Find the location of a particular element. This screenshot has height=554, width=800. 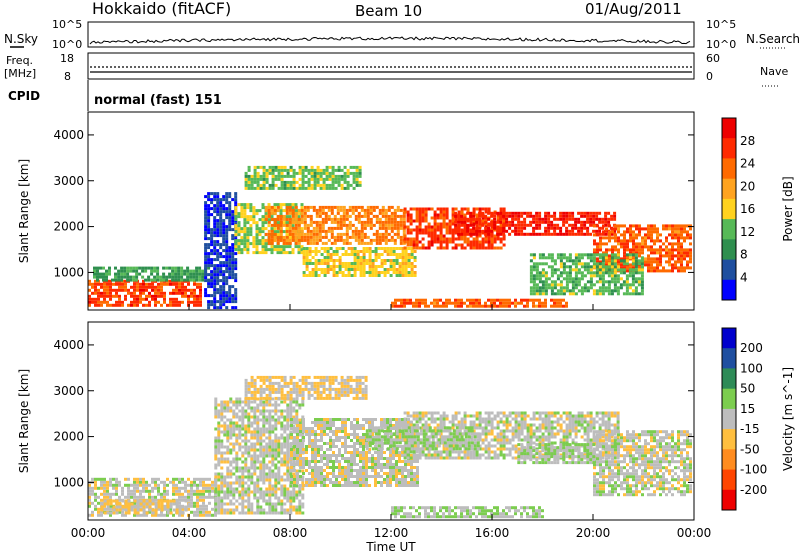

power-colorbar-swatch is located at coordinates (729, 249).